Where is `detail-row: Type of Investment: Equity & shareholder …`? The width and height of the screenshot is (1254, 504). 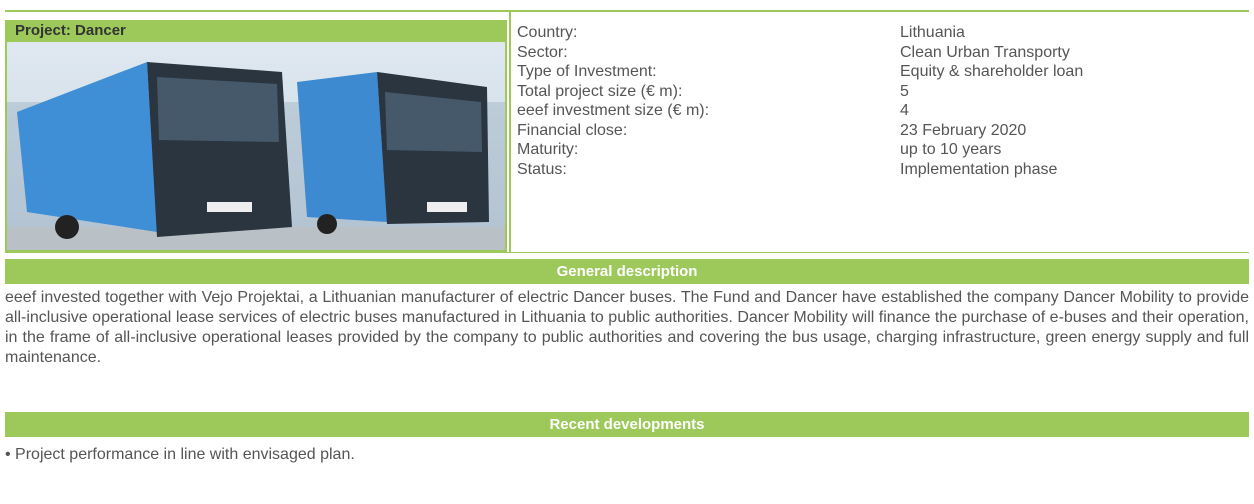 detail-row: Type of Investment: Equity & shareholder … is located at coordinates (882, 72).